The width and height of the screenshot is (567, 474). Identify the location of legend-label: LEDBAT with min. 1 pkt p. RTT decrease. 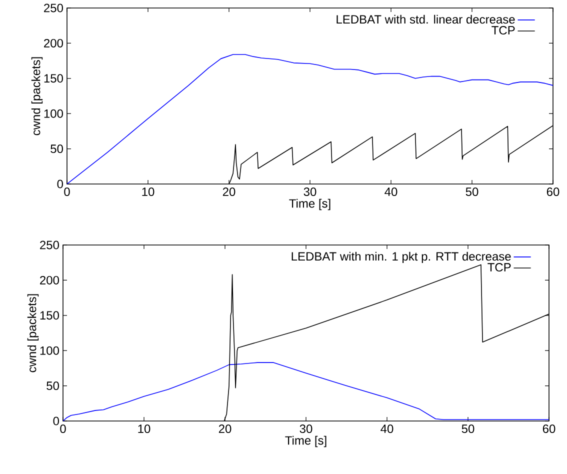
(401, 258).